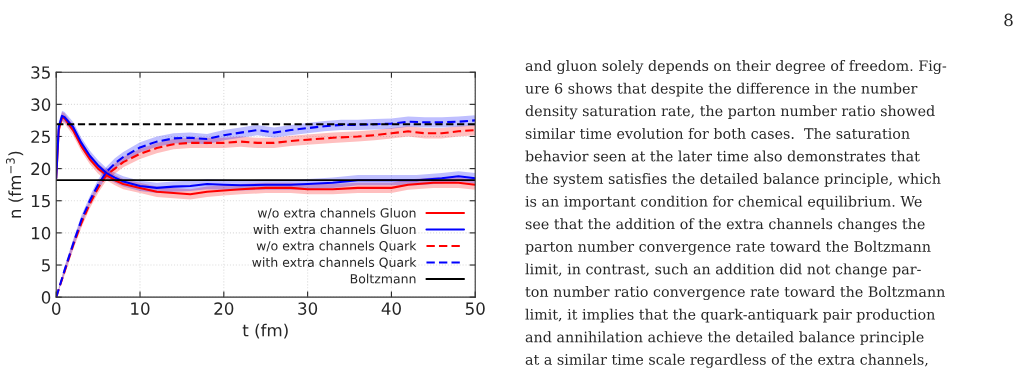  What do you see at coordinates (724, 338) in the screenshot?
I see `text: and annihilation achieve the detailed balance principle` at bounding box center [724, 338].